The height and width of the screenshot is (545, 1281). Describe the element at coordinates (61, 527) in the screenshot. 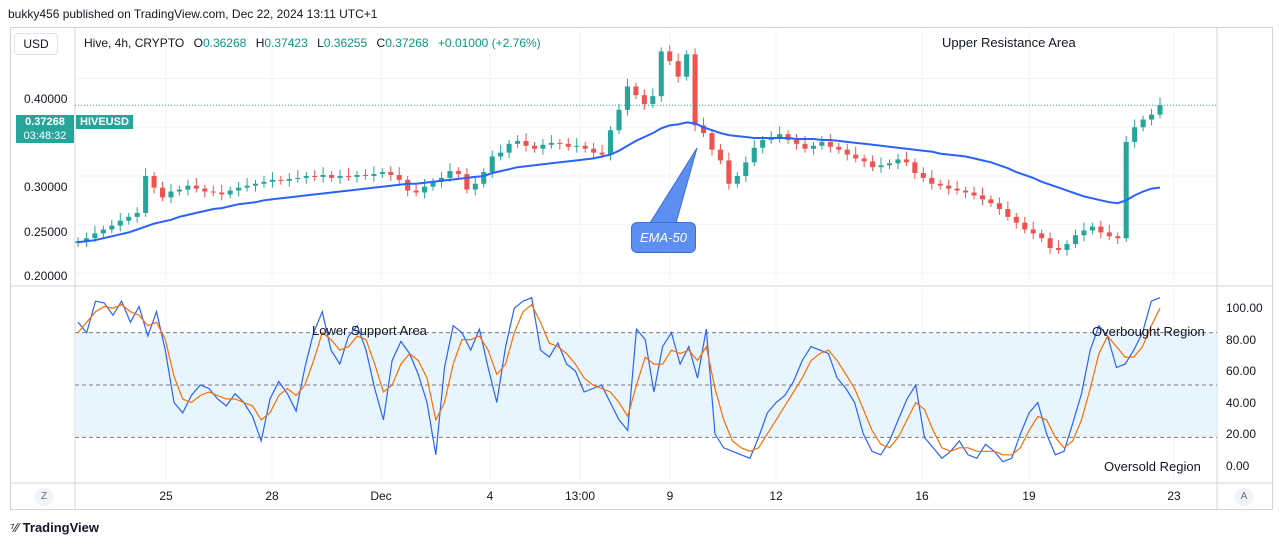

I see `tradingview-logo-text: TradingView` at that location.